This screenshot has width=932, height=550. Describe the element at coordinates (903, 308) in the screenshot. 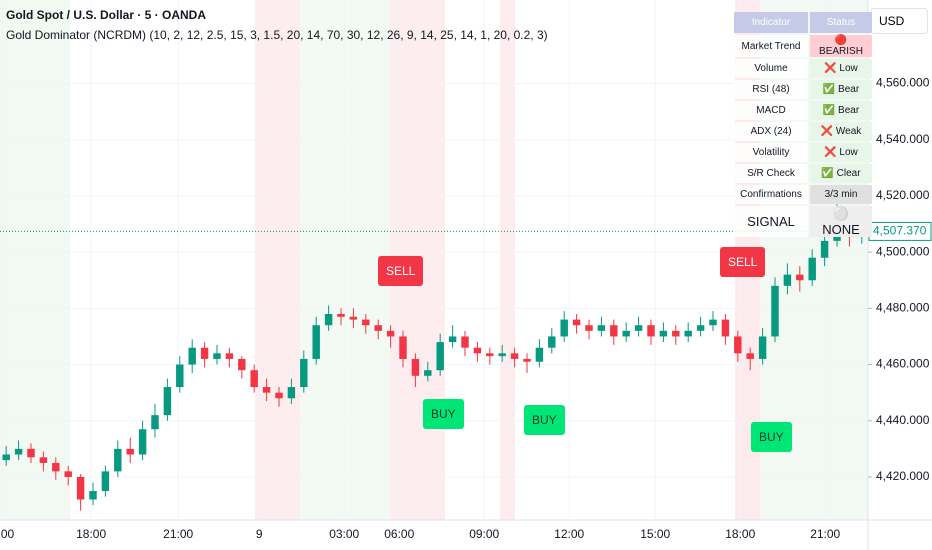

I see `y-tick-label: 4,480.000` at that location.